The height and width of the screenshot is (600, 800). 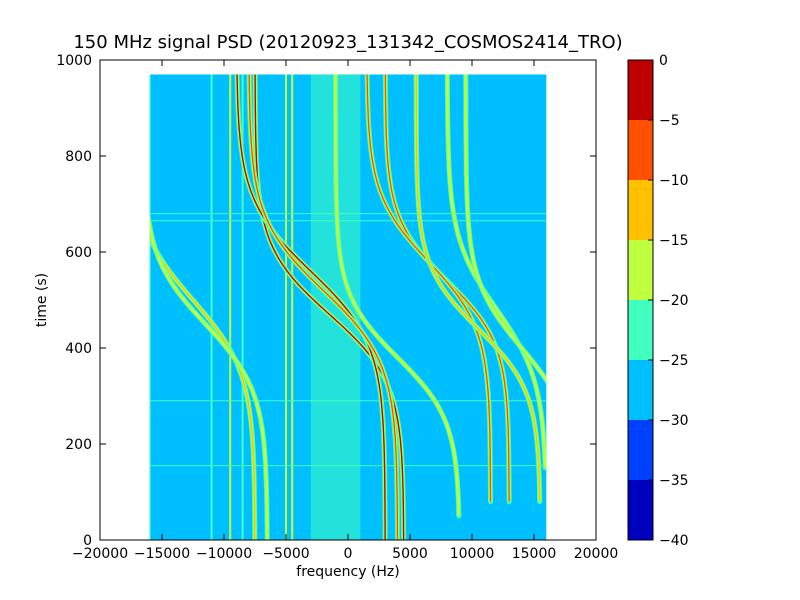 I want to click on x-tick-label: −15000, so click(x=162, y=554).